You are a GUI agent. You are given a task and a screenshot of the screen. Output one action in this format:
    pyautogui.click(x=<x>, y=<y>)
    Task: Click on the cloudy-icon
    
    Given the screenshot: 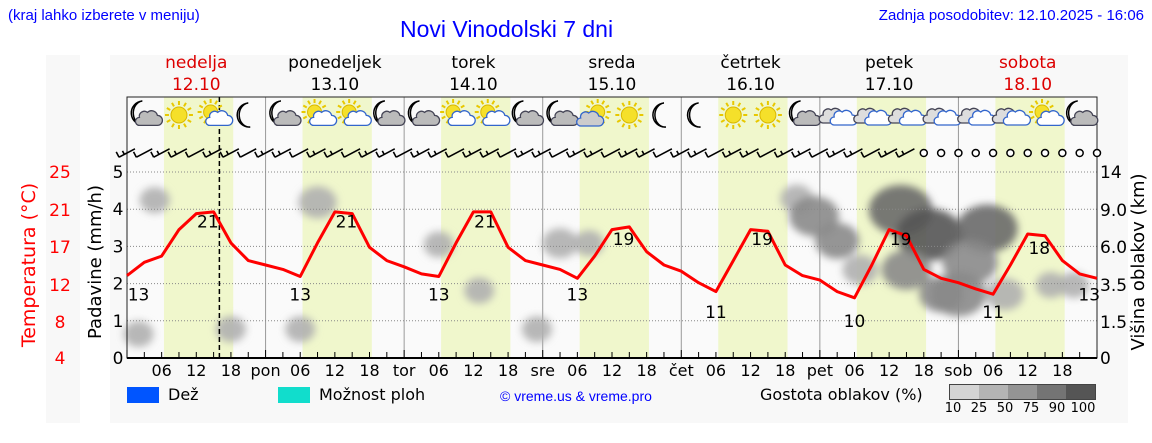 What is the action you would take?
    pyautogui.click(x=873, y=116)
    